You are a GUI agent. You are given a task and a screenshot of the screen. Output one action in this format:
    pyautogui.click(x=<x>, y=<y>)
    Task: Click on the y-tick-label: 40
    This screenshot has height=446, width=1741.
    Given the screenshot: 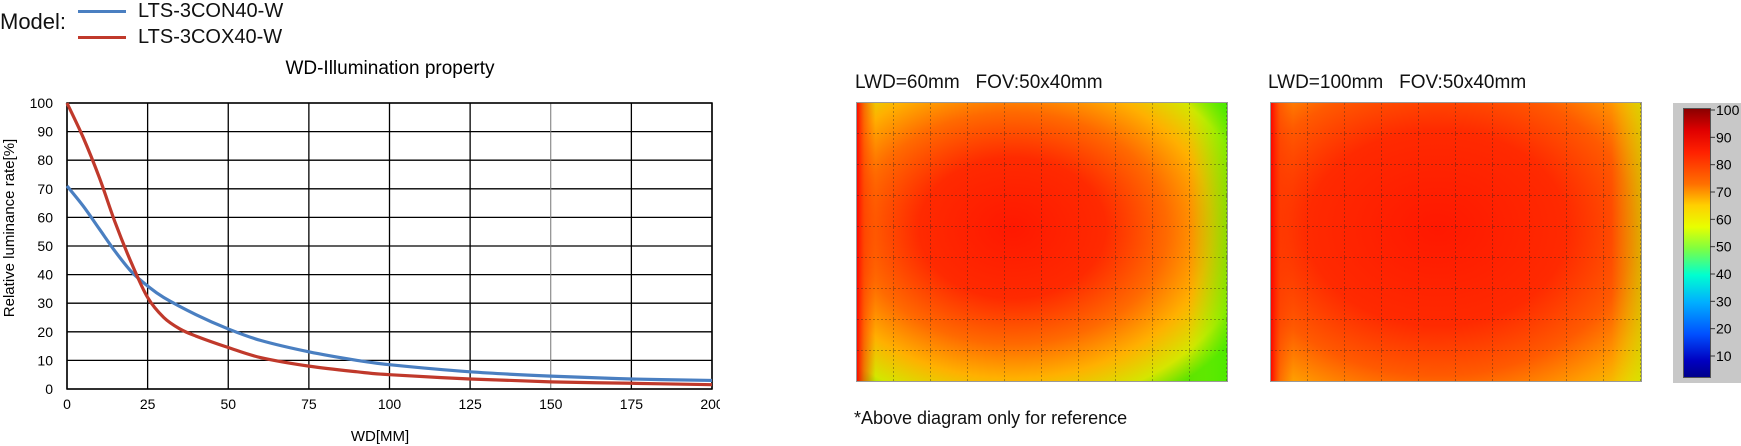 What is the action you would take?
    pyautogui.click(x=45, y=275)
    